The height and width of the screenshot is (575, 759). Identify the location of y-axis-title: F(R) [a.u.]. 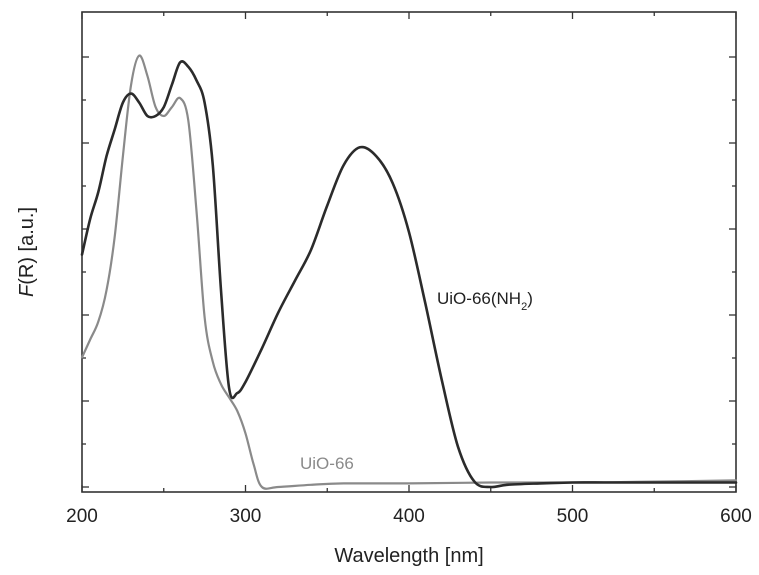
(27, 252).